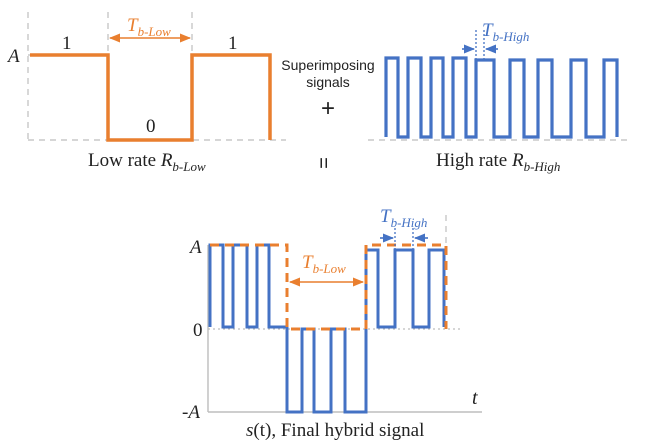 Image resolution: width=654 pixels, height=440 pixels. Describe the element at coordinates (195, 247) in the screenshot. I see `hybrid-amplitude-pos-label: A` at that location.